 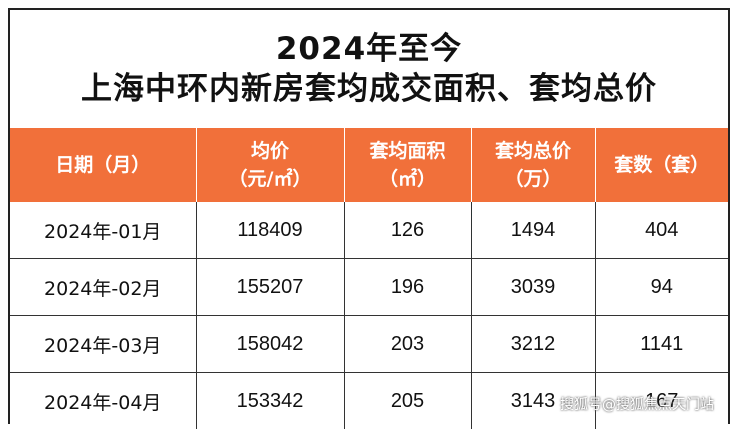 I want to click on cell-month: 2024年-01月, so click(x=103, y=230).